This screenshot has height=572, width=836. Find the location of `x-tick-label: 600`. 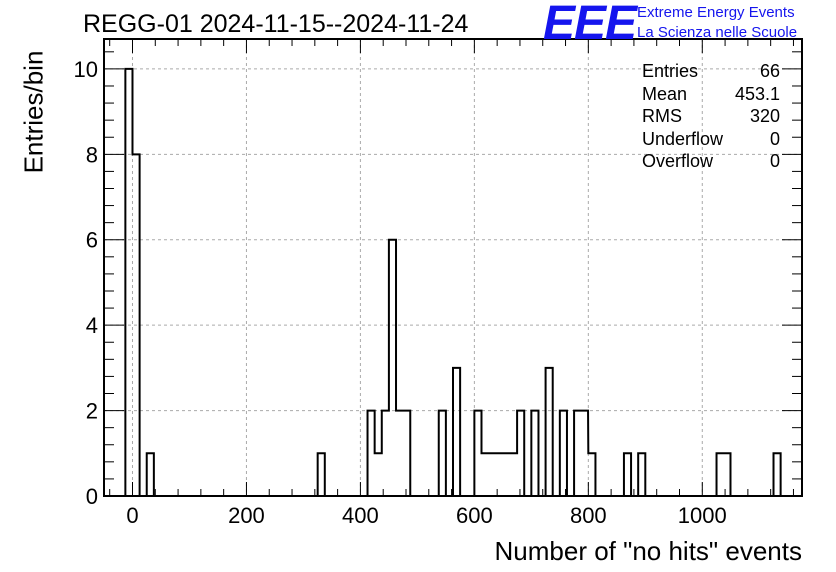

x-tick-label: 600 is located at coordinates (474, 515).